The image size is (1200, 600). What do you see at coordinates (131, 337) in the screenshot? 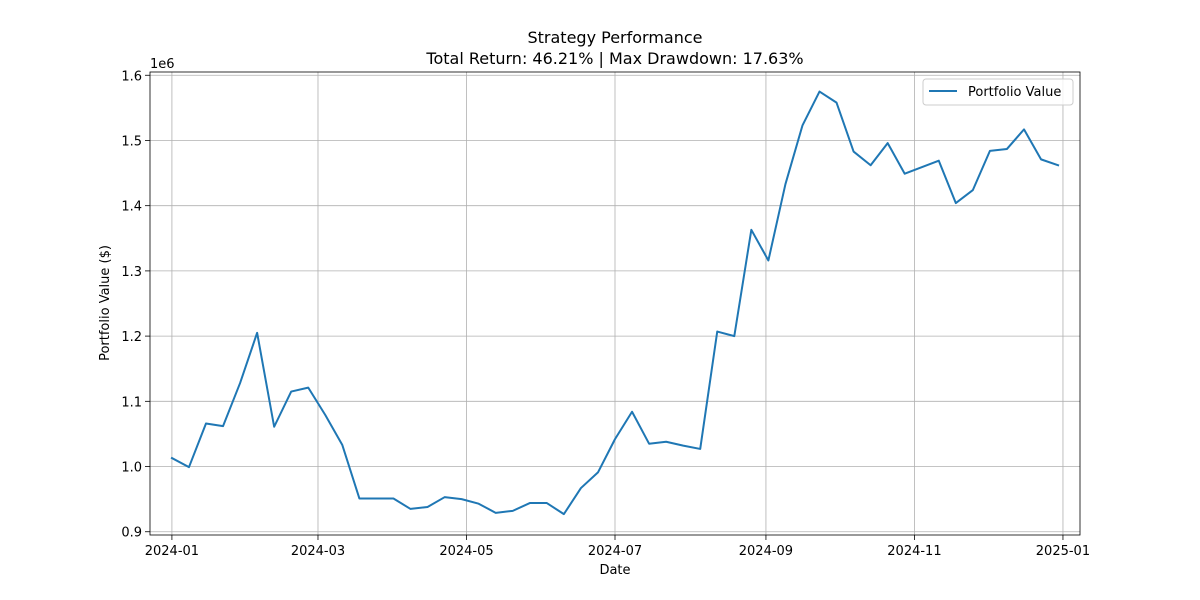
I see `y-tick-label: 1.2` at bounding box center [131, 337].